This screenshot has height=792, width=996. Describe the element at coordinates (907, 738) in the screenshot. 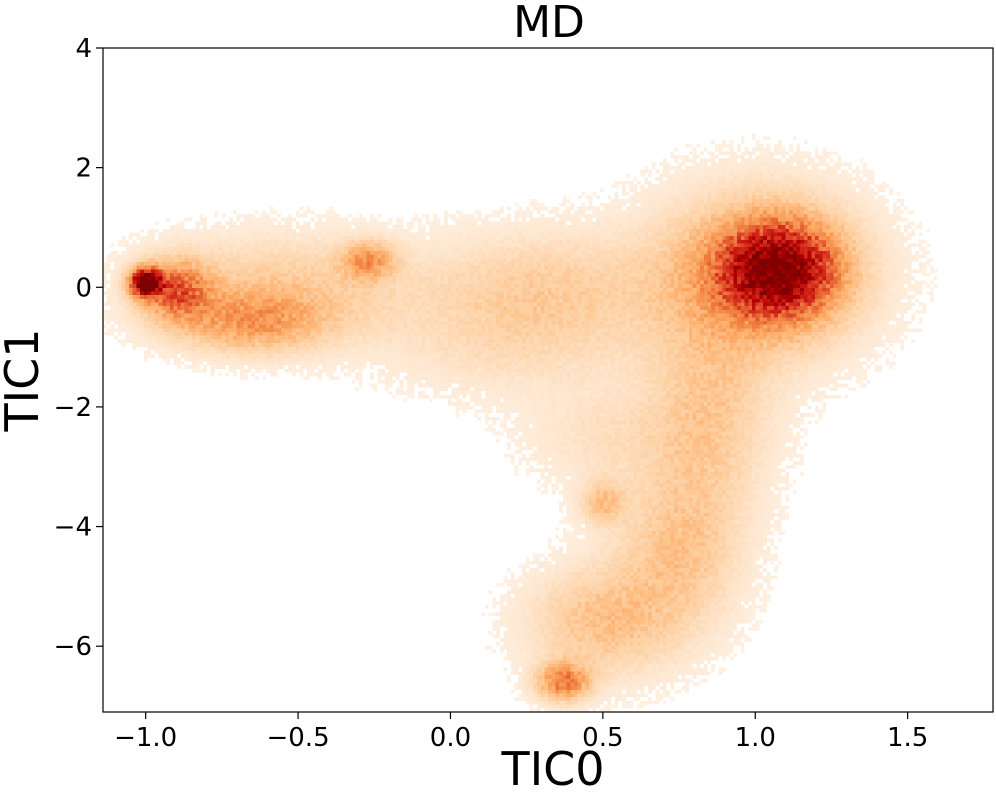

I see `x-tick-label: 1.5` at that location.